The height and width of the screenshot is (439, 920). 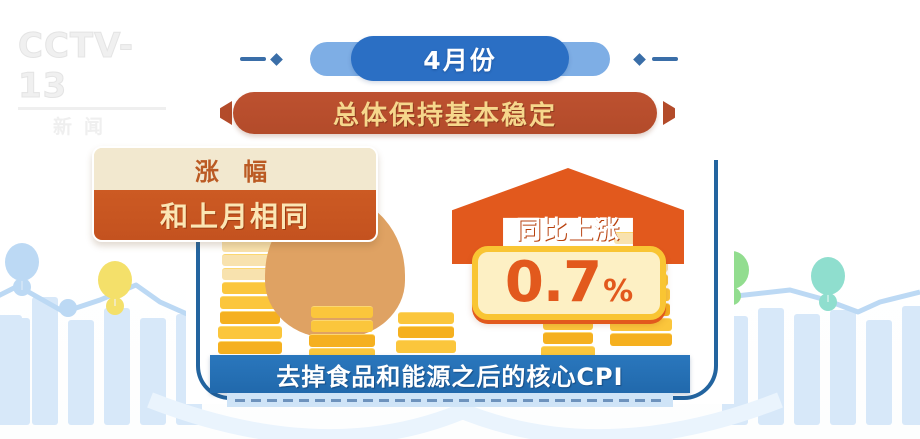 I want to click on growth-rate-card-header: 涨 幅, so click(x=235, y=169).